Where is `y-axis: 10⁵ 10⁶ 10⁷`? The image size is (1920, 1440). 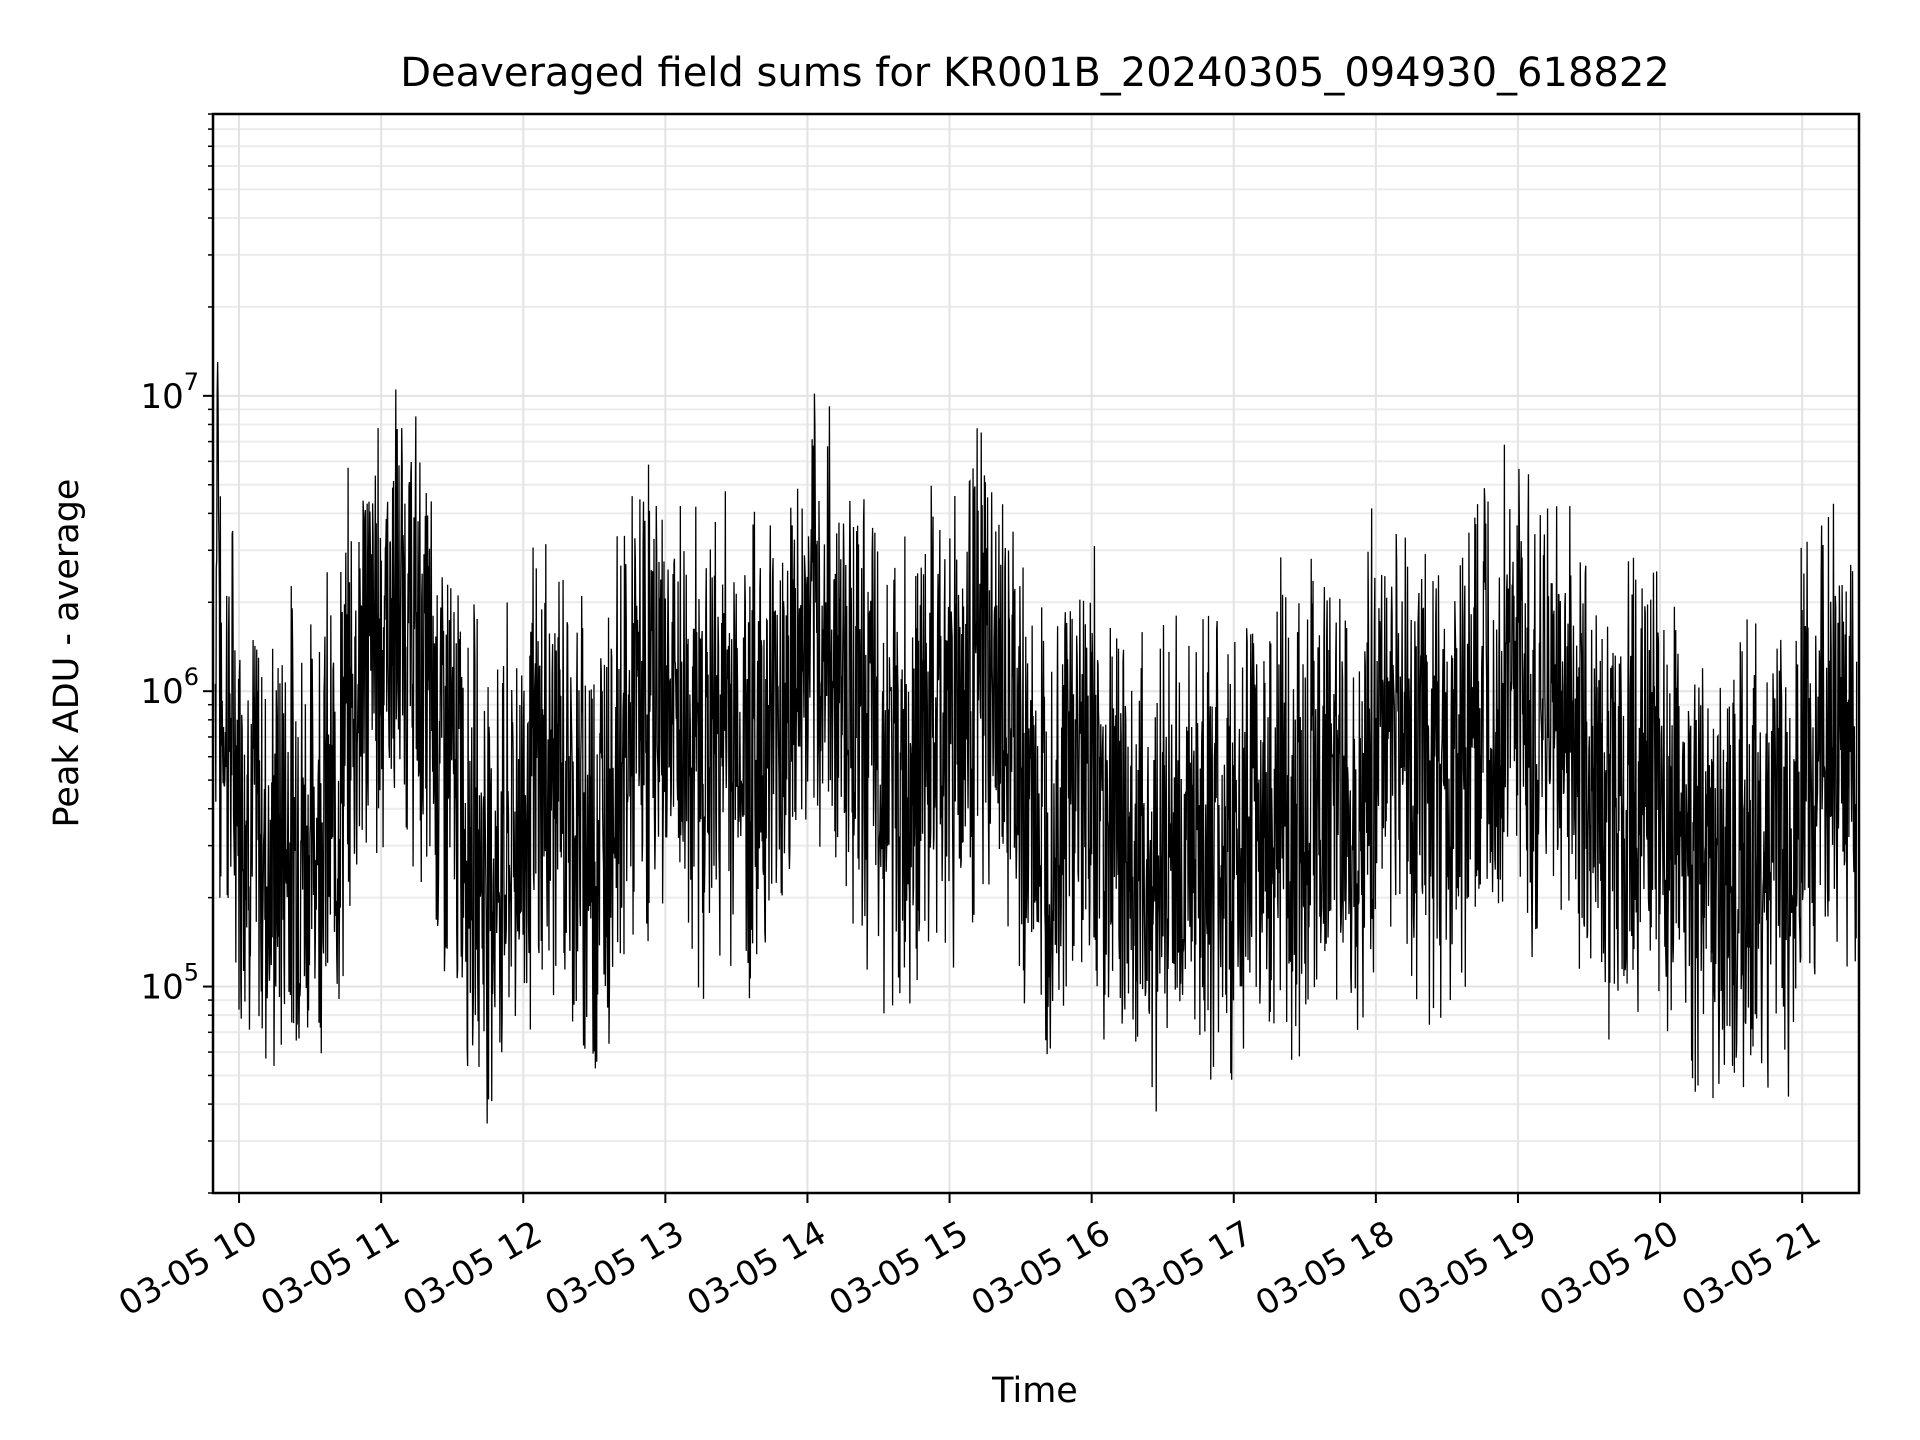
y-axis: 10⁵ 10⁶ 10⁷ is located at coordinates (176, 653).